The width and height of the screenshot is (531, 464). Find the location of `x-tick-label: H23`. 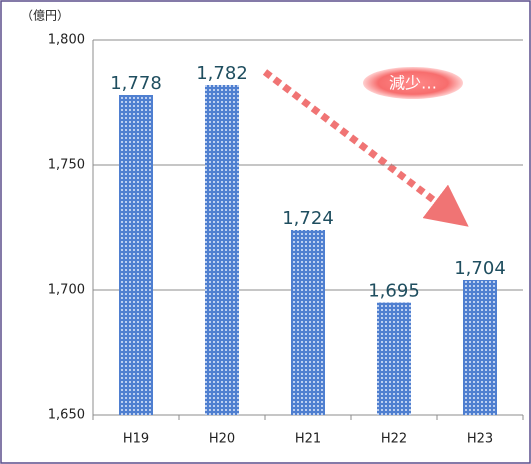

x-tick-label: H23 is located at coordinates (480, 439).